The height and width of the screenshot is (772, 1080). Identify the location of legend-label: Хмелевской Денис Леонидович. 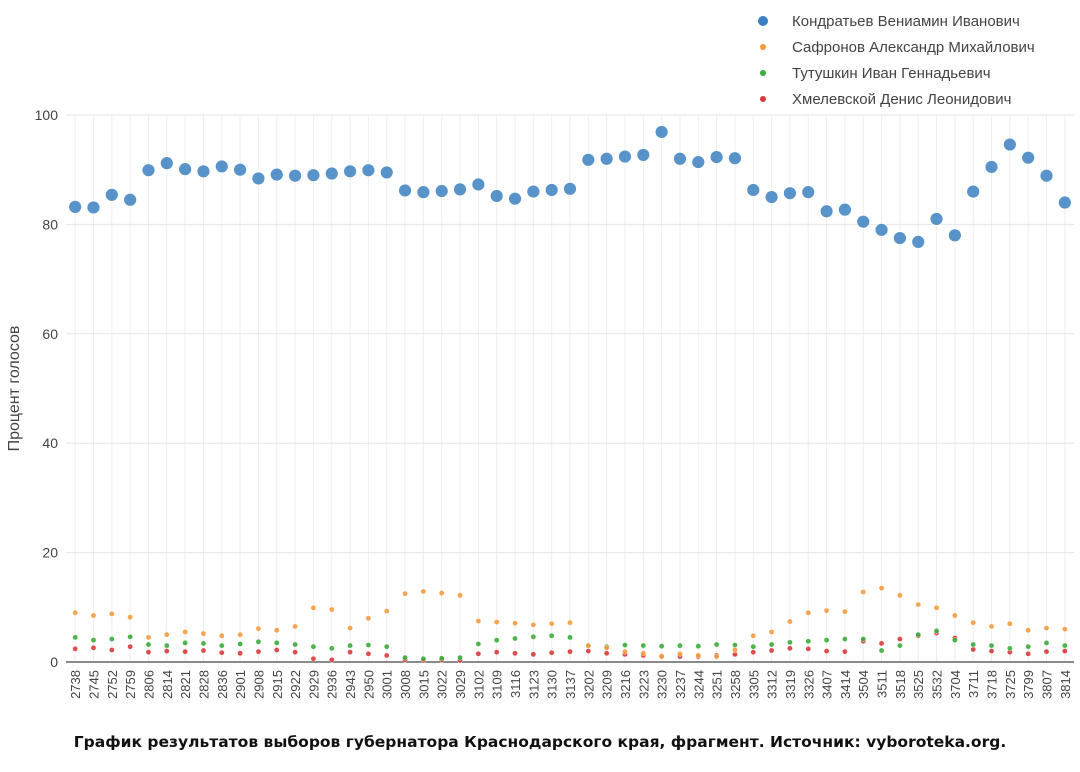
(902, 99).